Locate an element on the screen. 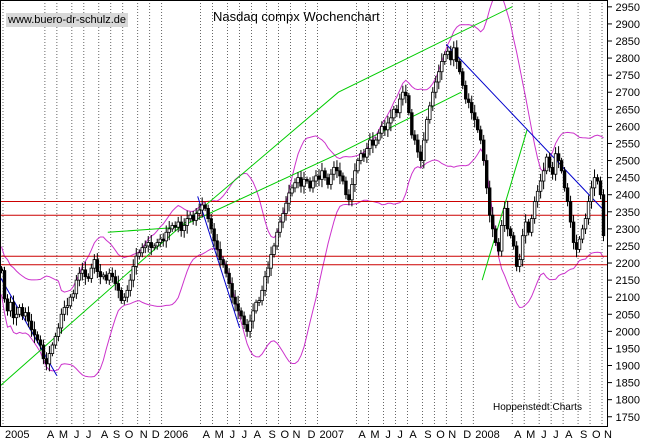 This screenshot has width=671, height=446. y-tick-label: 2300 is located at coordinates (628, 230).